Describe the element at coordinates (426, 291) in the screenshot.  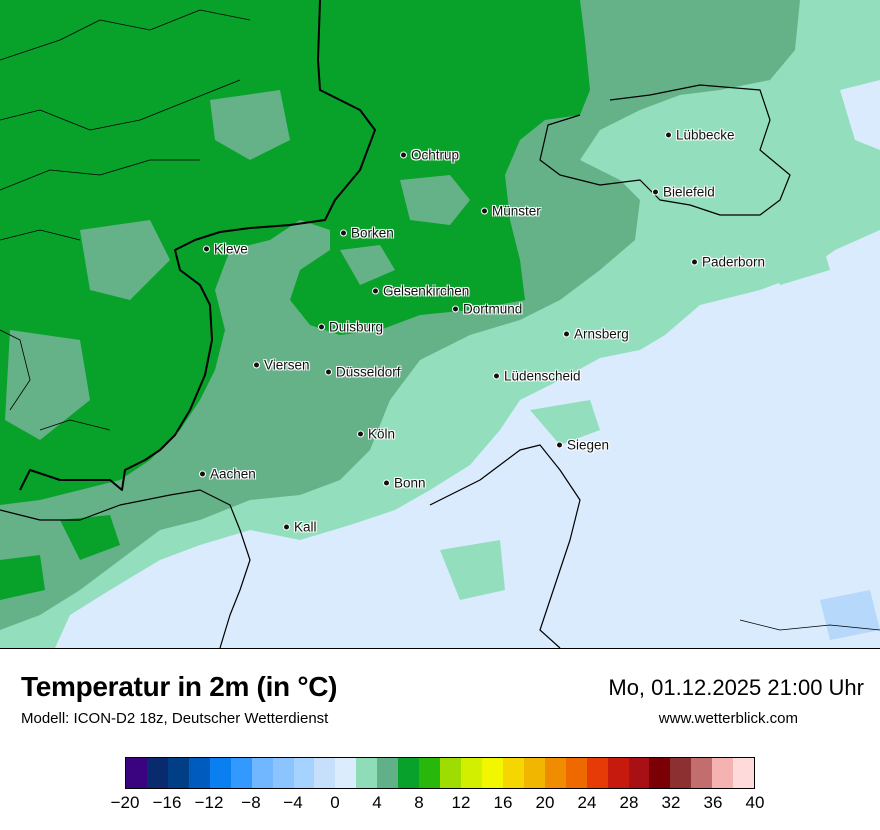
I see `city-label: Gelsenkirchen` at that location.